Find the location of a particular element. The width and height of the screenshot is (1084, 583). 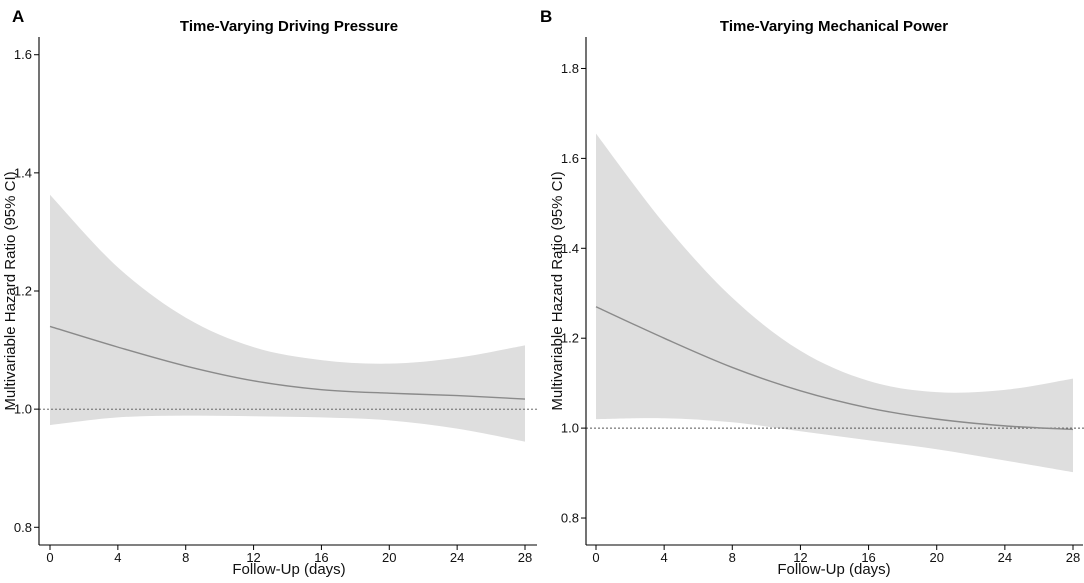

panel-b-x-tick-label-0: 0 is located at coordinates (595, 557).